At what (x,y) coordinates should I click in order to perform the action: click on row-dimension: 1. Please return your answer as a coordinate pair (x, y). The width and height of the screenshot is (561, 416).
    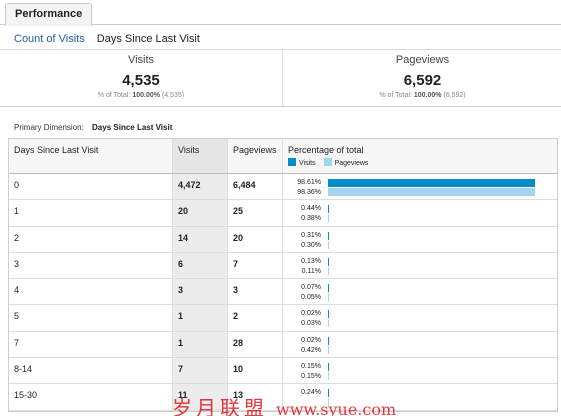
    Looking at the image, I should click on (91, 213).